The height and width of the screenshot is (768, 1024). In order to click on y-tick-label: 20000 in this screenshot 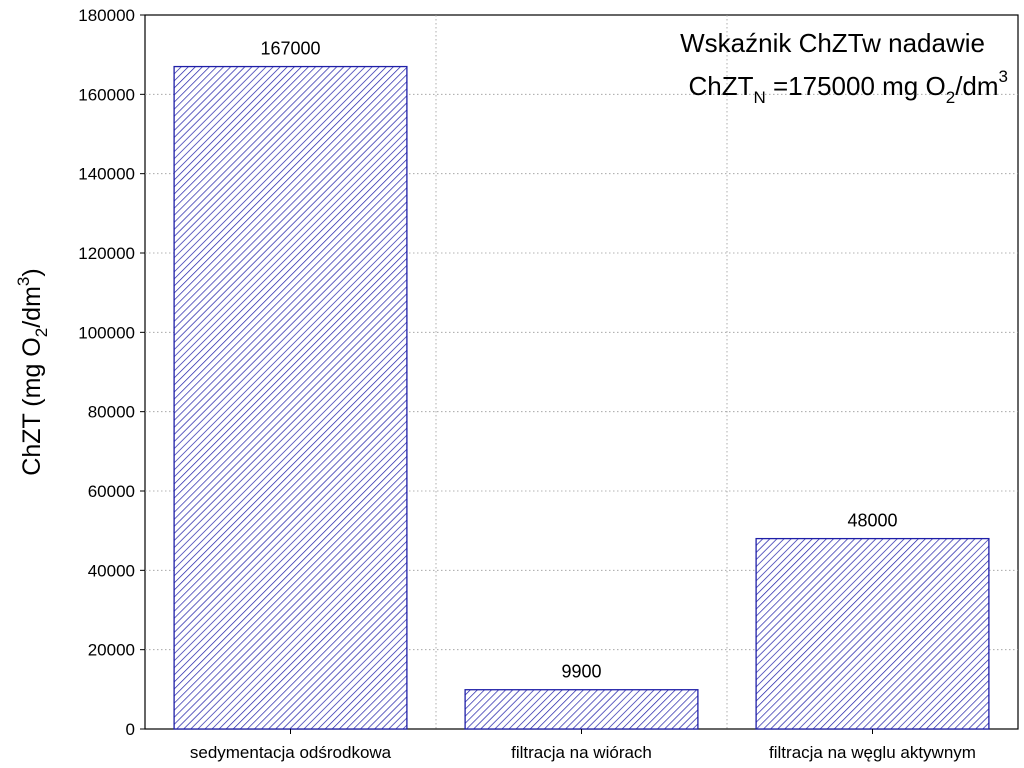, I will do `click(111, 650)`.